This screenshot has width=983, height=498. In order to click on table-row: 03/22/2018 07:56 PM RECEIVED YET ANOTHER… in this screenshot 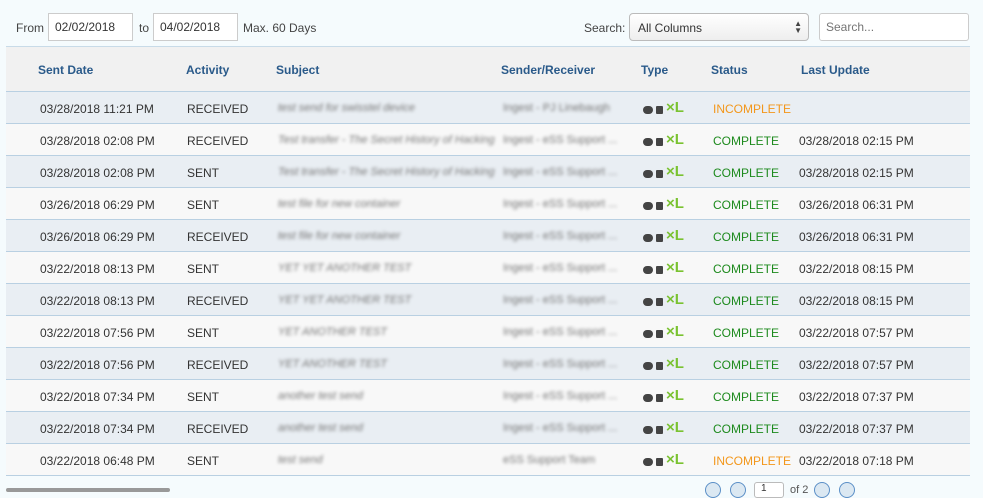, I will do `click(488, 364)`.